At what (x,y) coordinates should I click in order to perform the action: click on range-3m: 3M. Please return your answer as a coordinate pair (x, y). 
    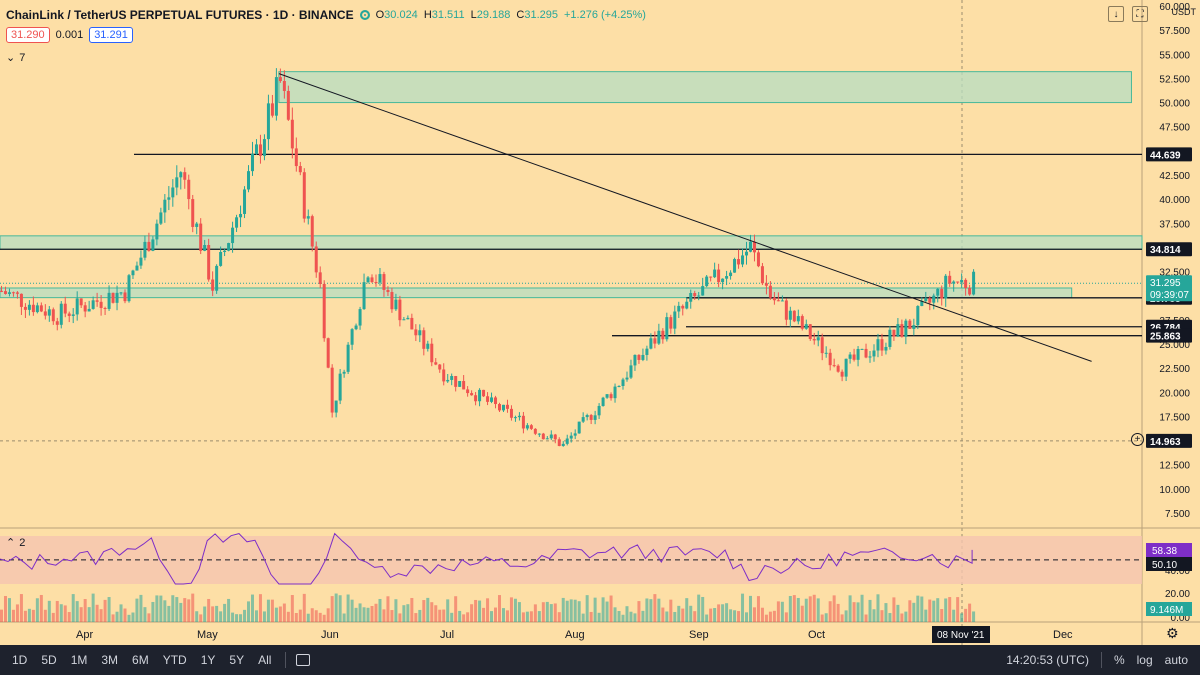
    Looking at the image, I should click on (110, 660).